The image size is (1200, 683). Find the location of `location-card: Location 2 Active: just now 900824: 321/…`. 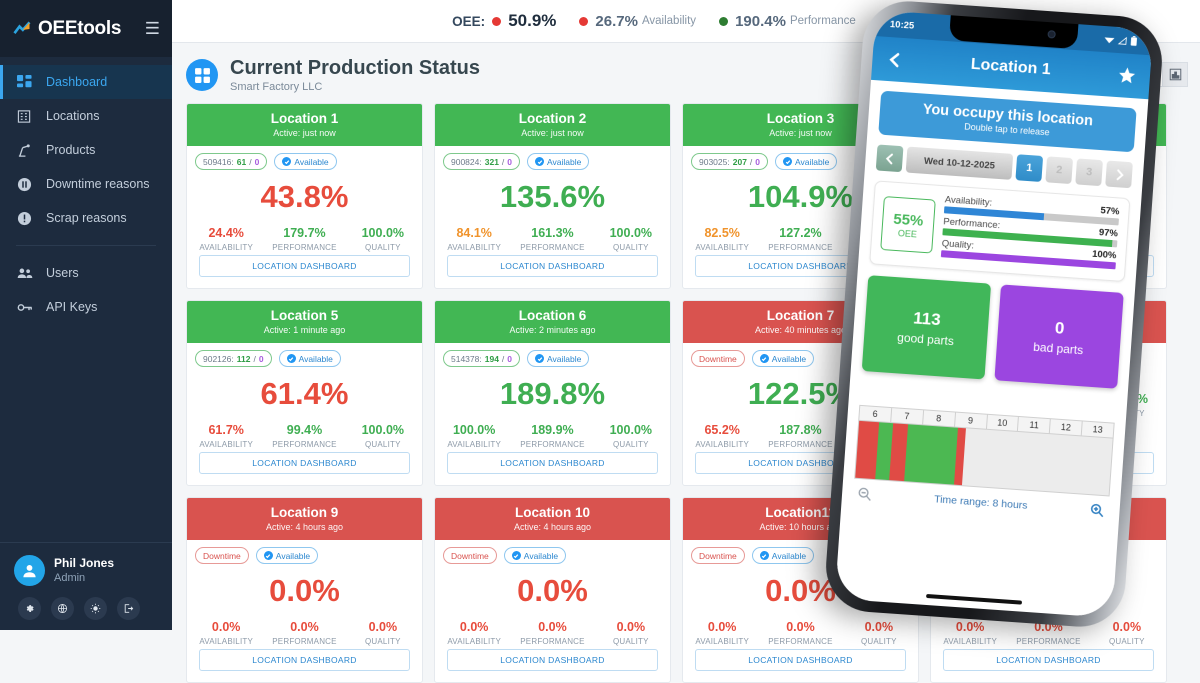

location-card: Location 2 Active: just now 900824: 321/… is located at coordinates (552, 196).